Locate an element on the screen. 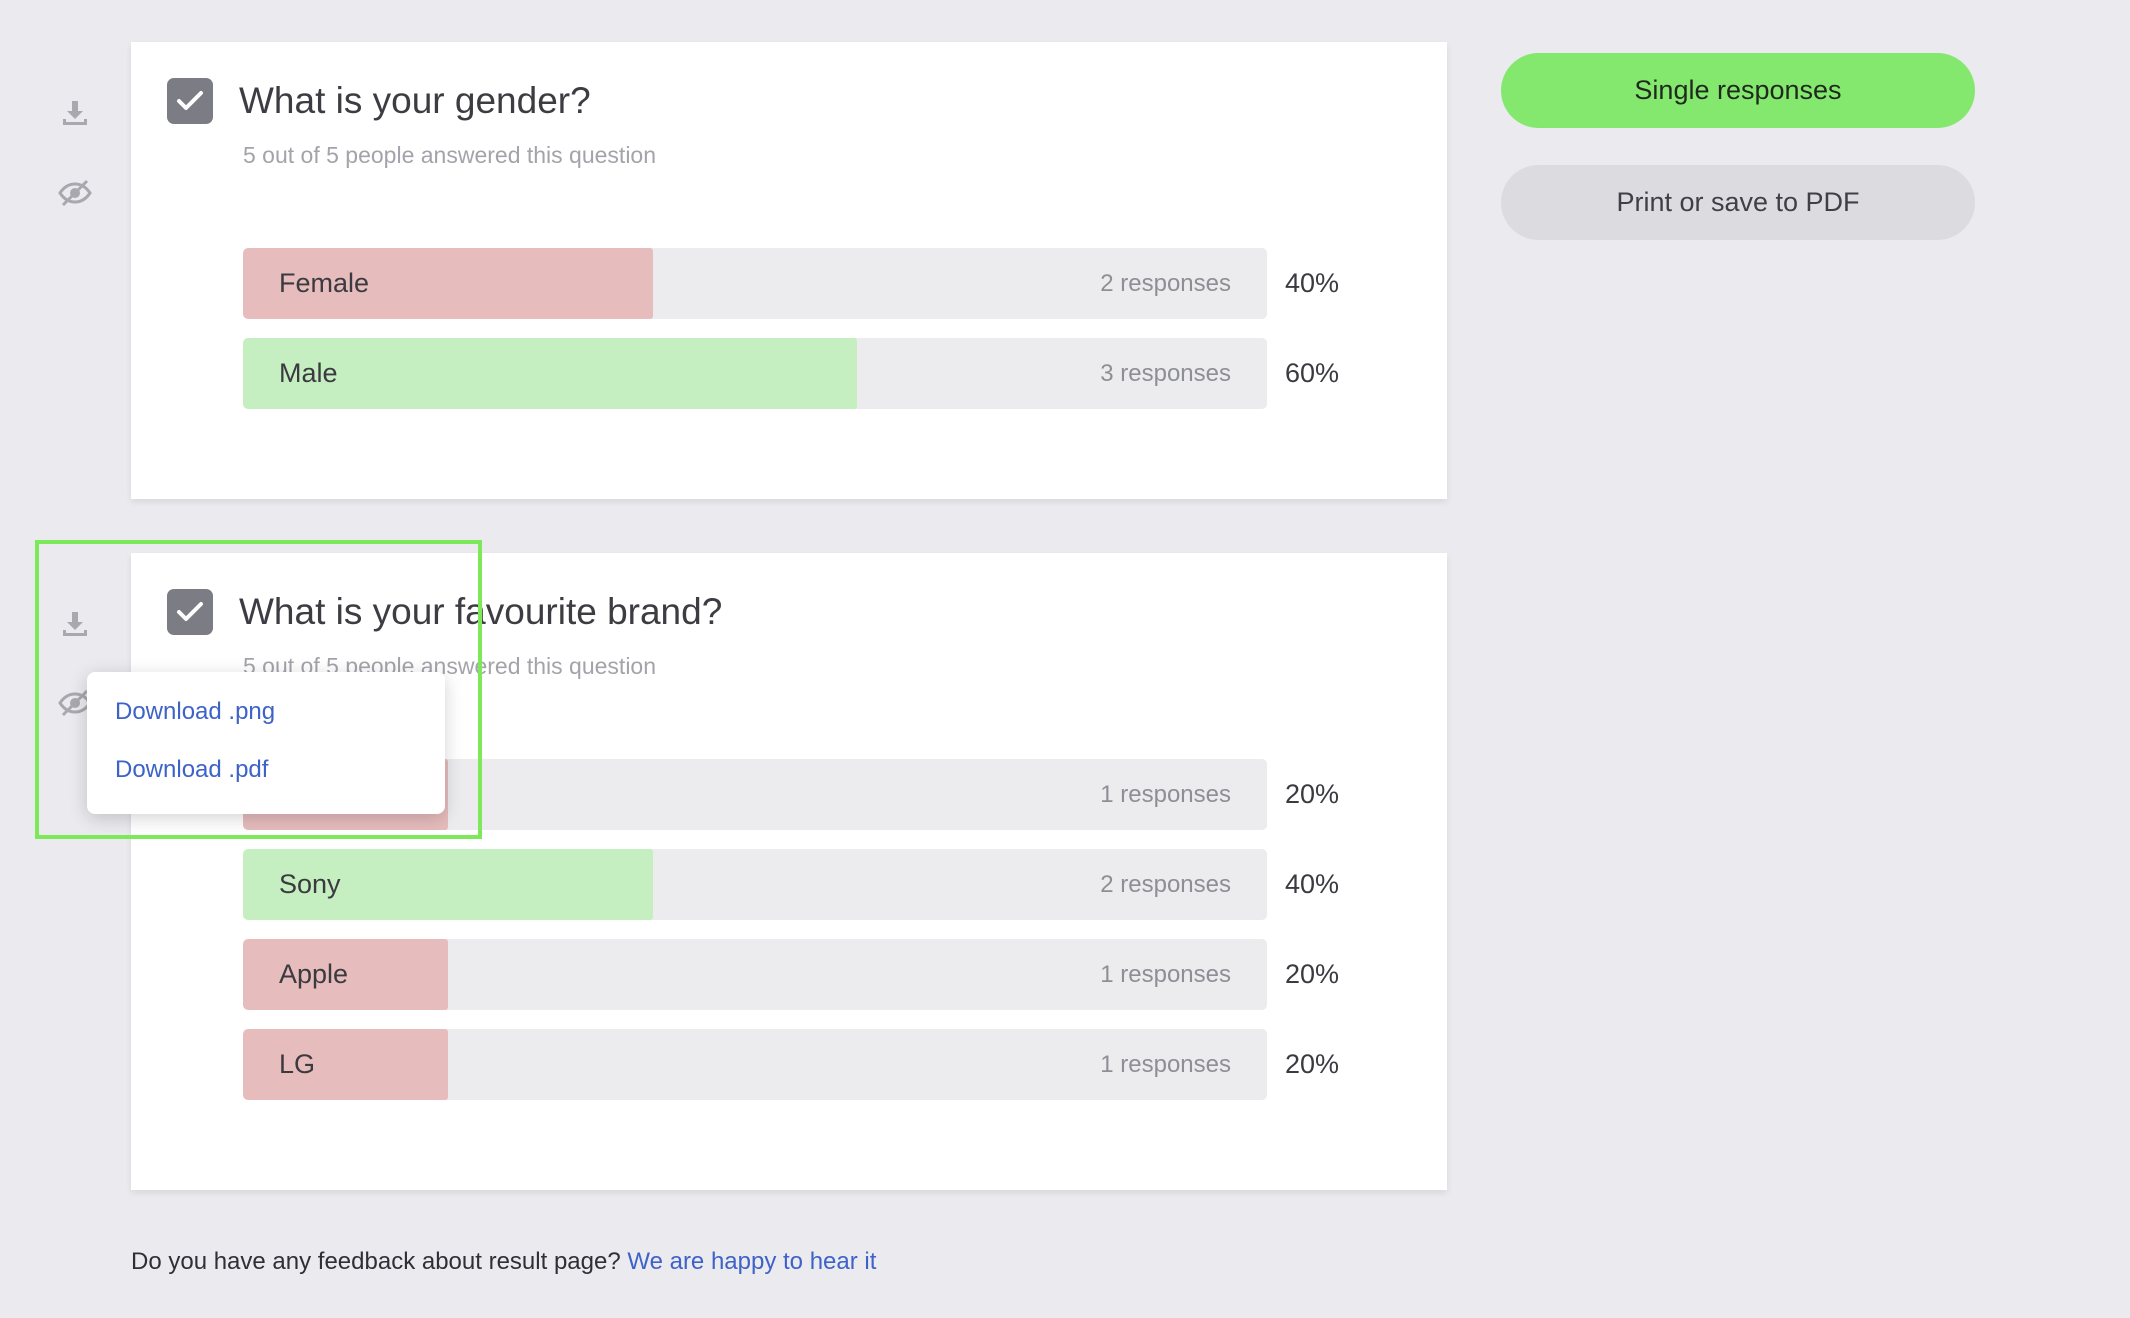 Image resolution: width=2130 pixels, height=1318 pixels. answer-percent: 60% is located at coordinates (1312, 373).